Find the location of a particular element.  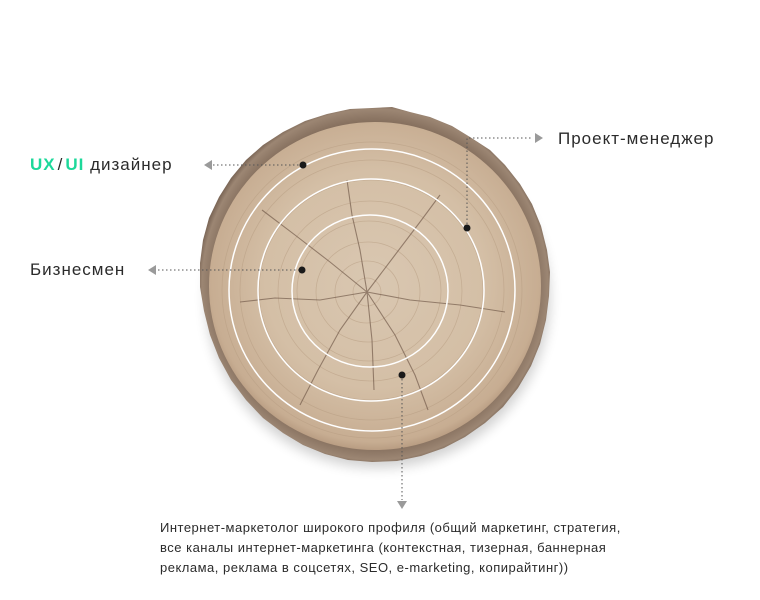

ux-ui-designer-label: UX / UI дизайнер is located at coordinates (101, 165).